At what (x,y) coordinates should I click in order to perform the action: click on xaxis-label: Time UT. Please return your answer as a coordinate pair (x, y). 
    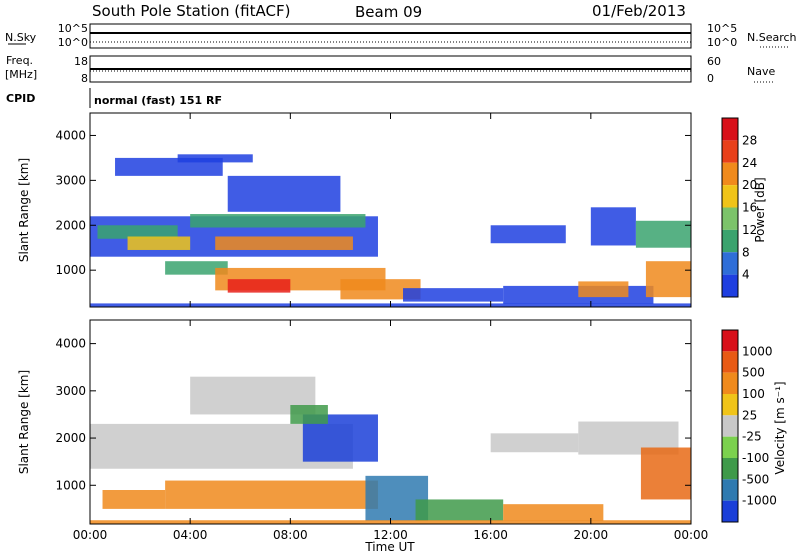
    Looking at the image, I should click on (389, 547).